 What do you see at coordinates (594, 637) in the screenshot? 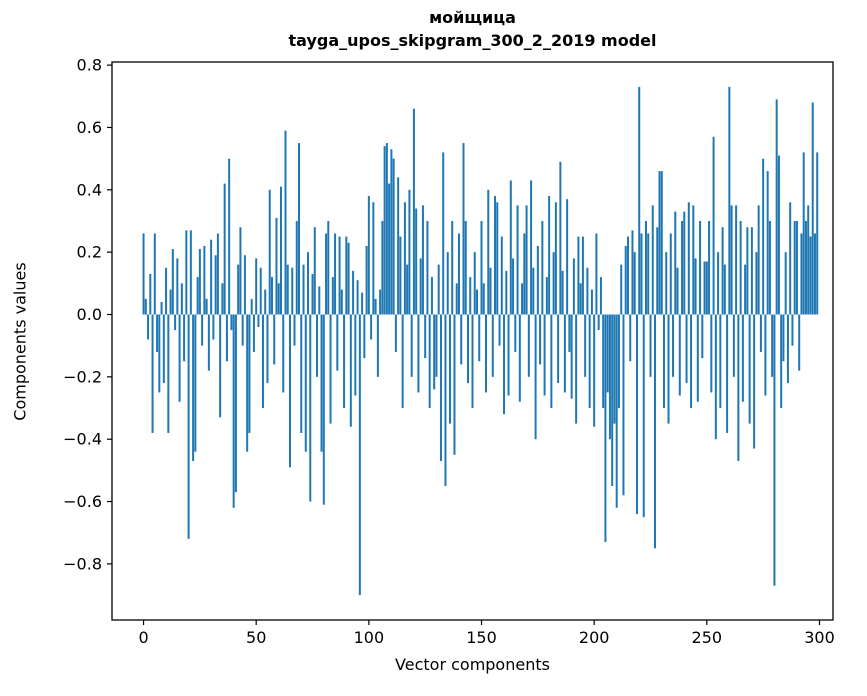
I see `x-tick-label: 200` at bounding box center [594, 637].